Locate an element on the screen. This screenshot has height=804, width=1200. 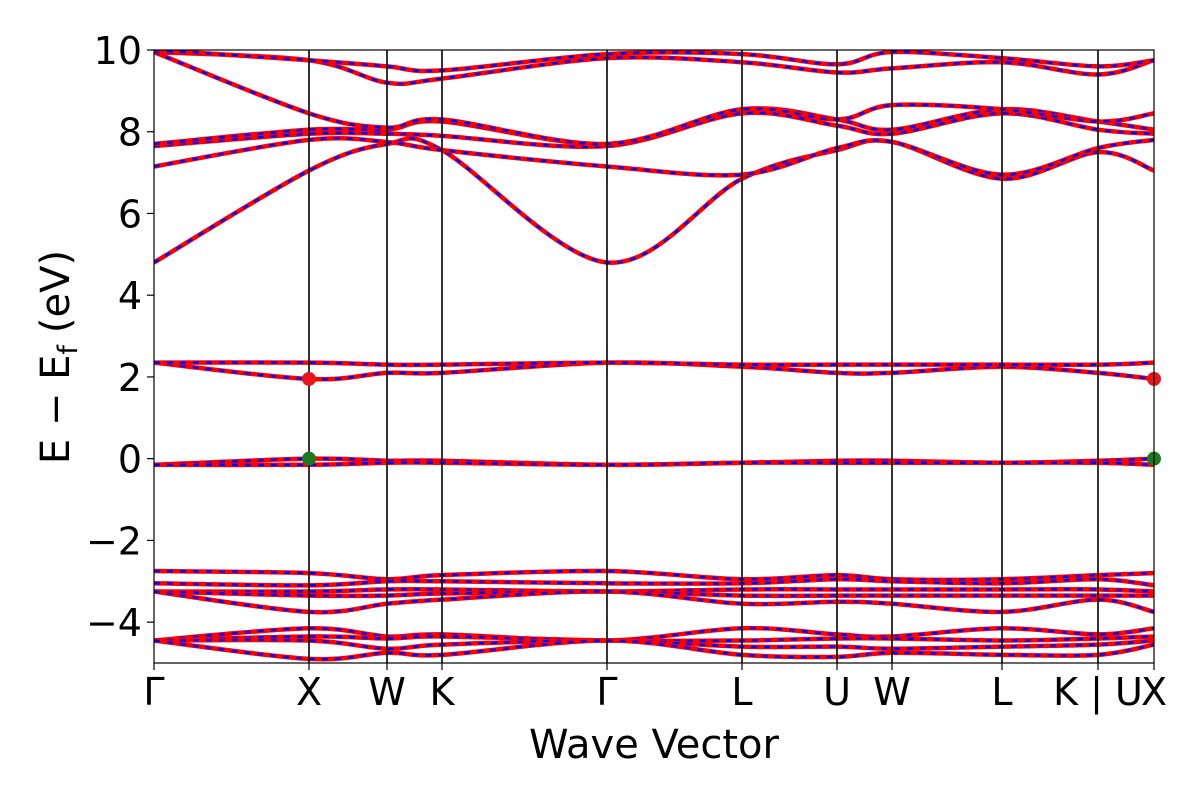
y-tick-label-3: 2 is located at coordinates (130, 378).